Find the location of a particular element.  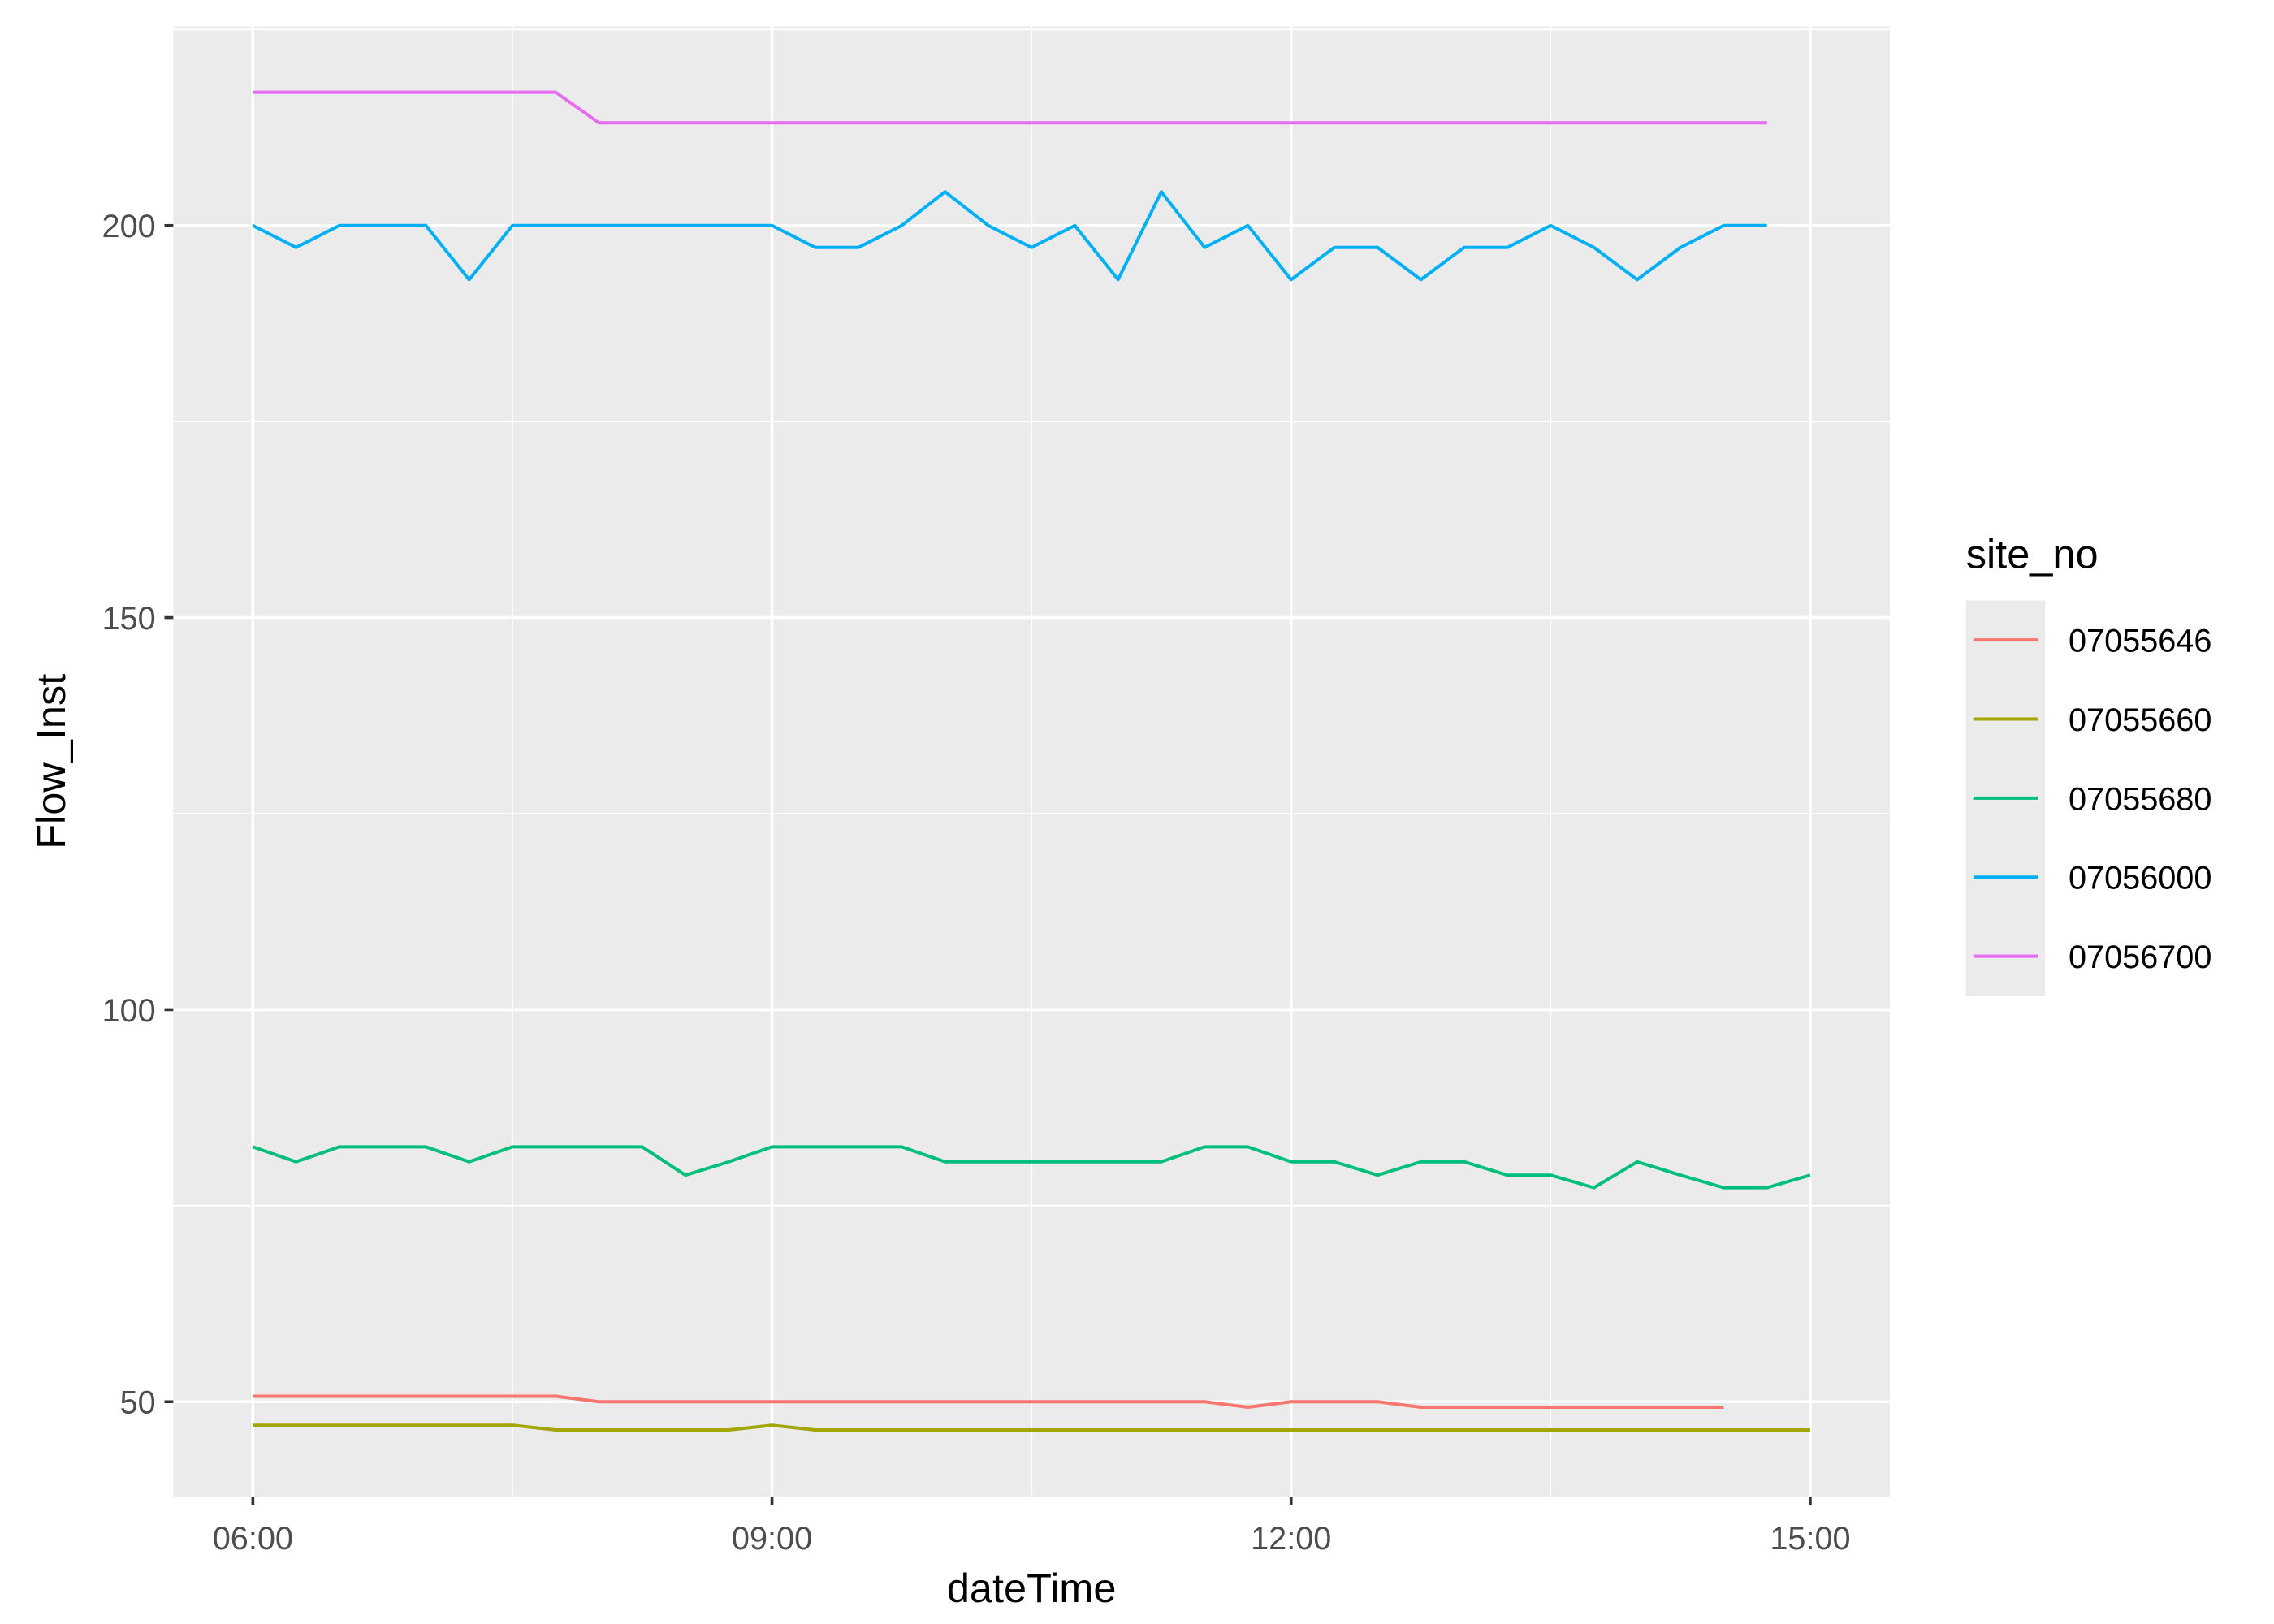

y-tick-label: 200 is located at coordinates (129, 227).